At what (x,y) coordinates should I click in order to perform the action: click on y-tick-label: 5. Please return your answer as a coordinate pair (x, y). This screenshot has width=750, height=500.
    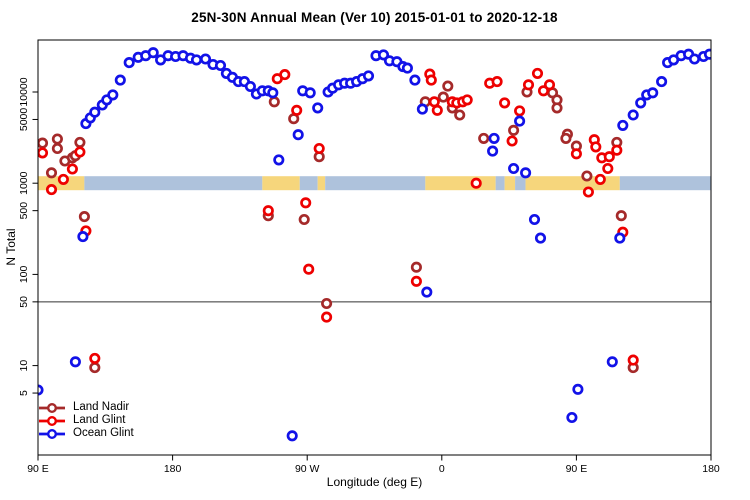
    Looking at the image, I should click on (24, 393).